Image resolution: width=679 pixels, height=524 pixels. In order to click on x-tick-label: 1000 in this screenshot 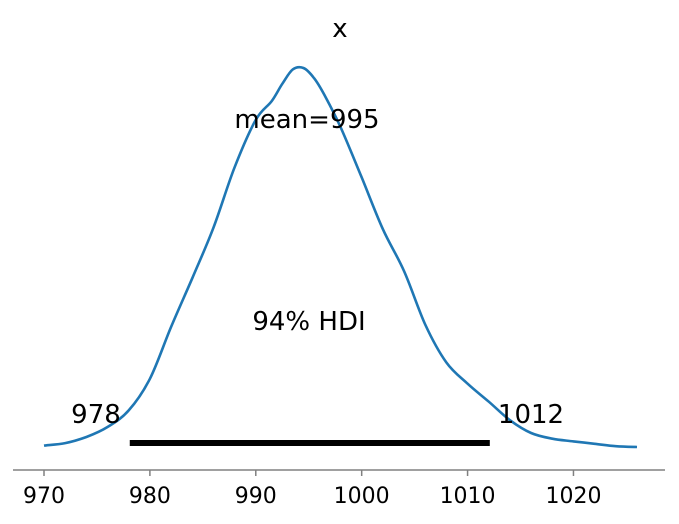, I will do `click(362, 496)`.